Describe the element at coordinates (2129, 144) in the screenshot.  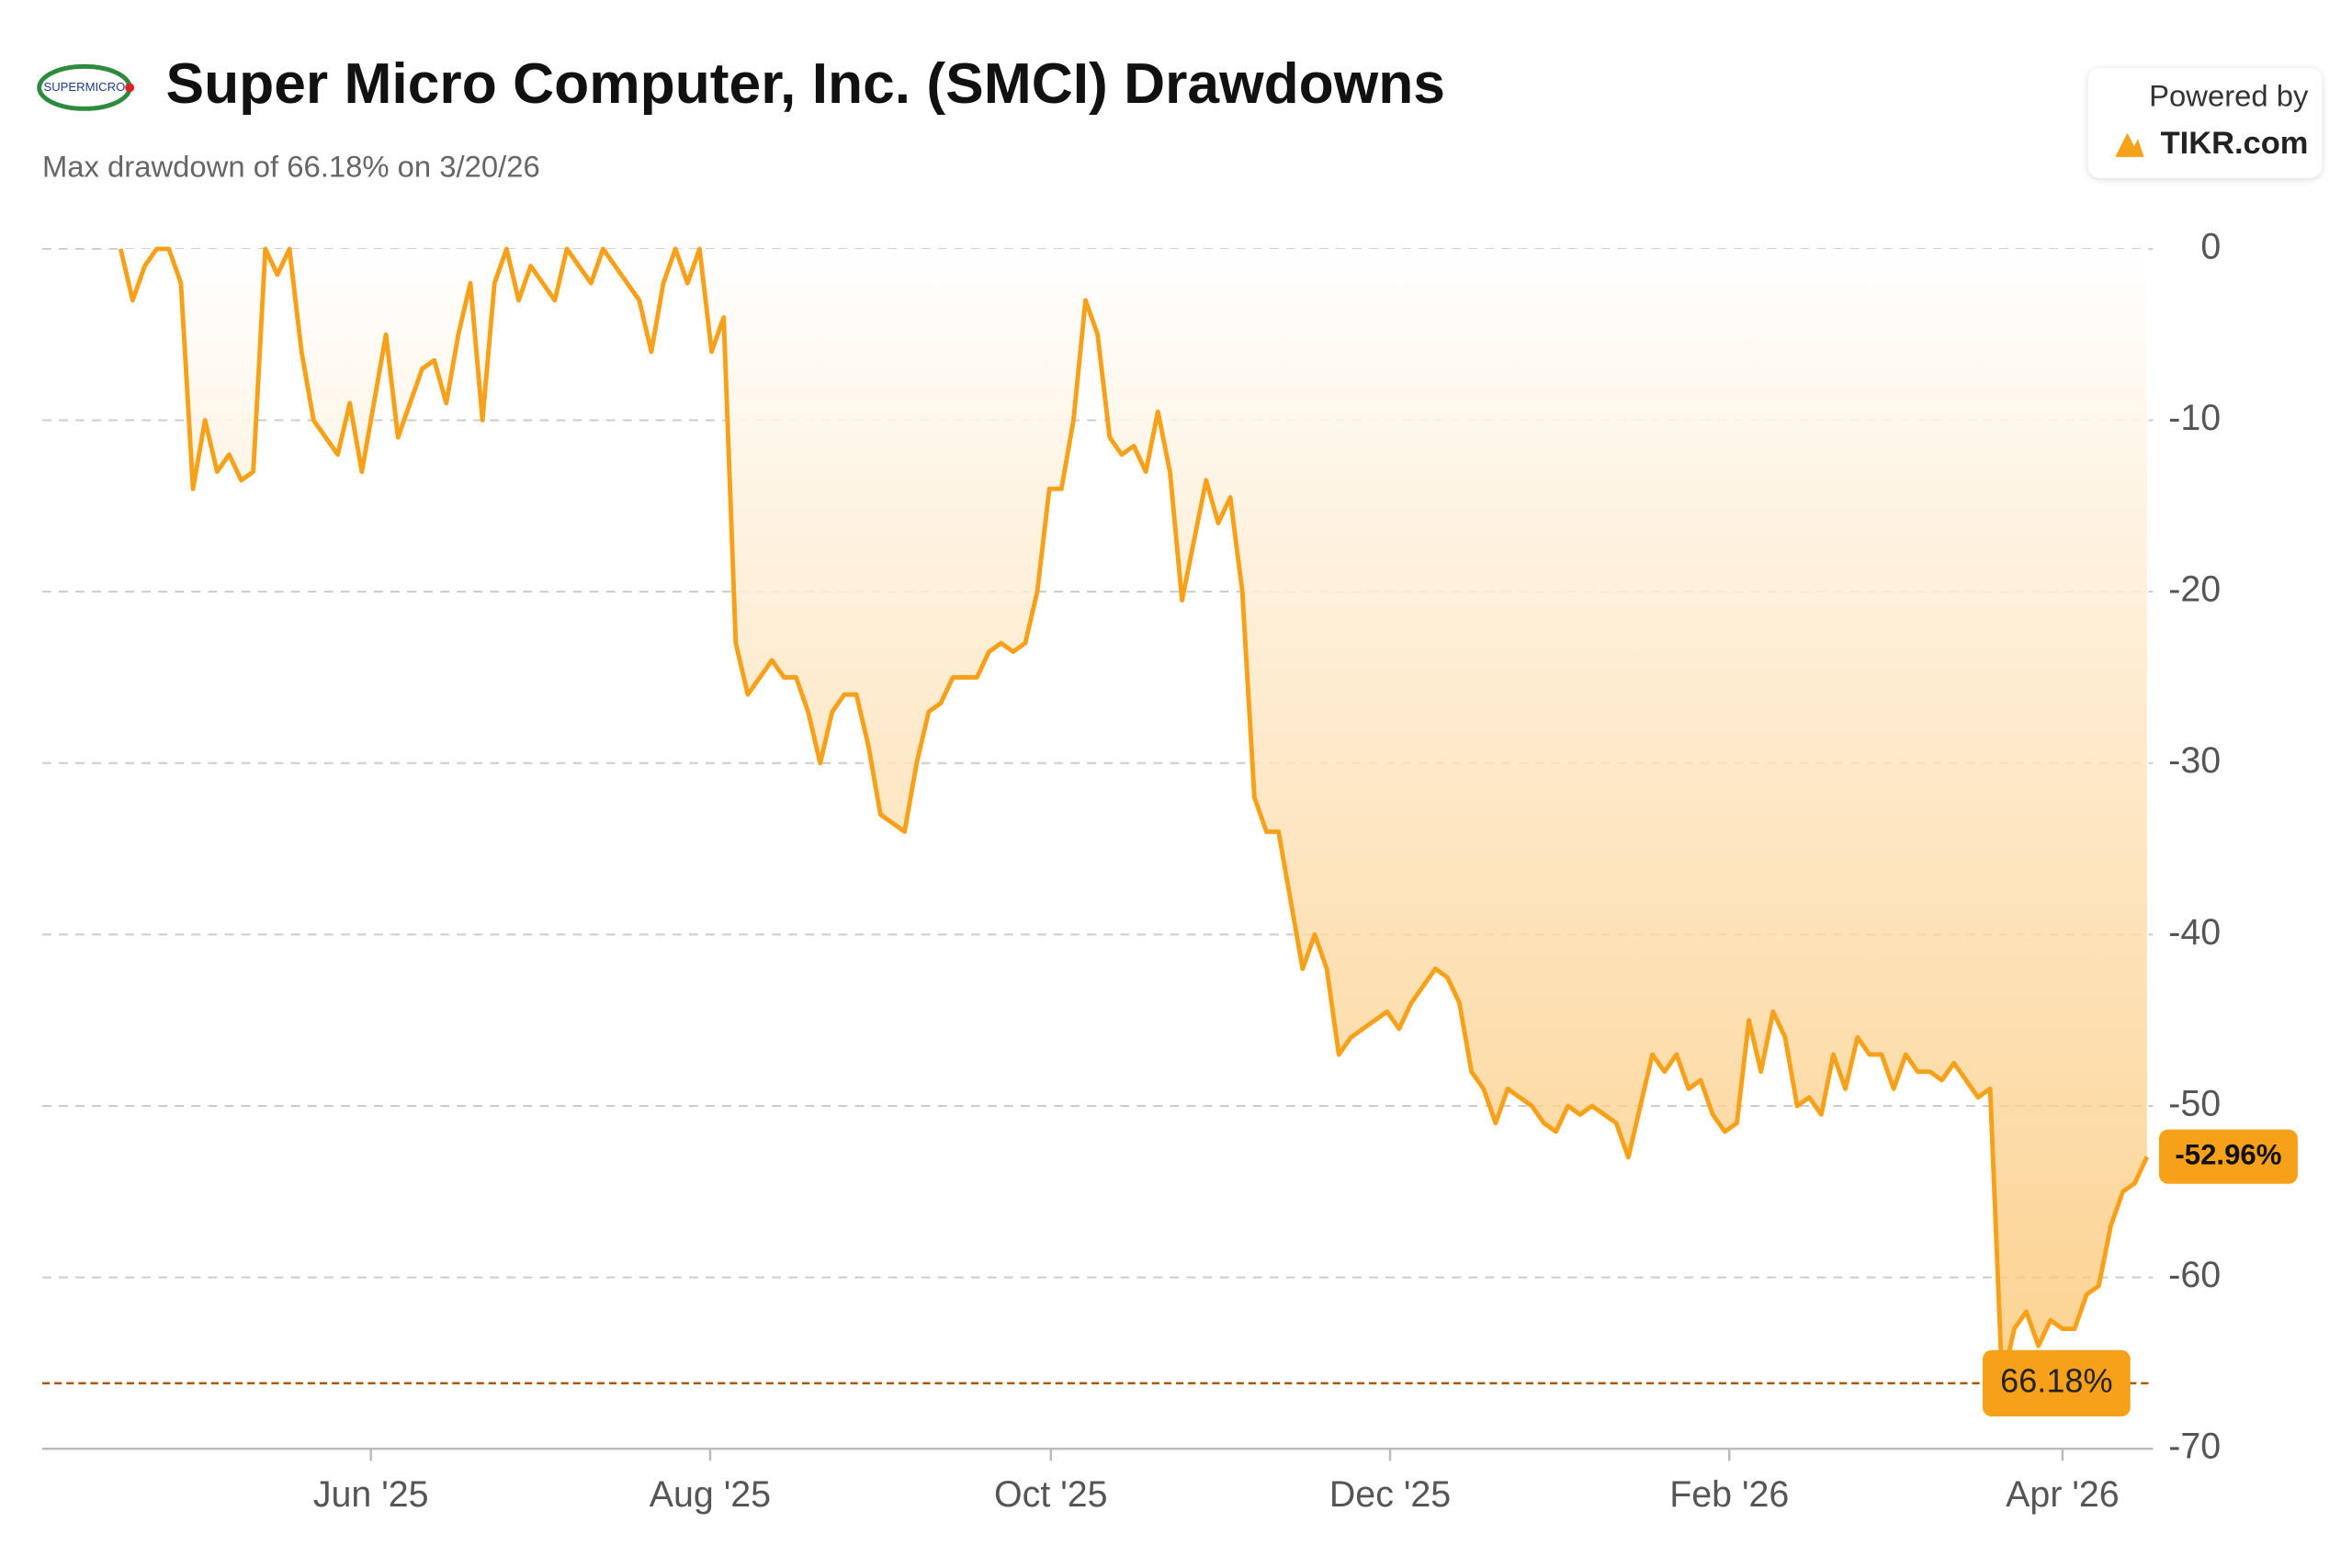
I see `tikr-icon` at that location.